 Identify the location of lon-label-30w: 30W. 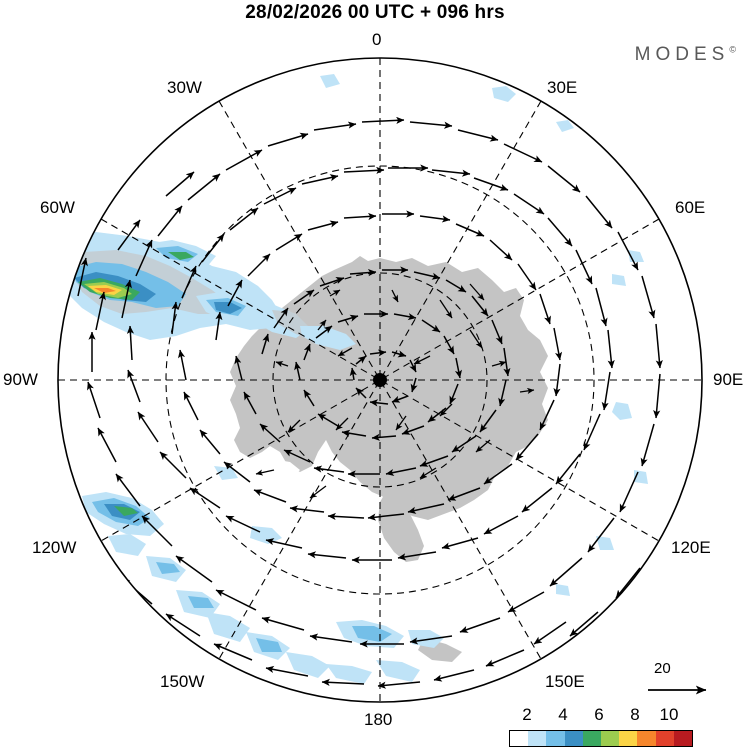
(184, 87).